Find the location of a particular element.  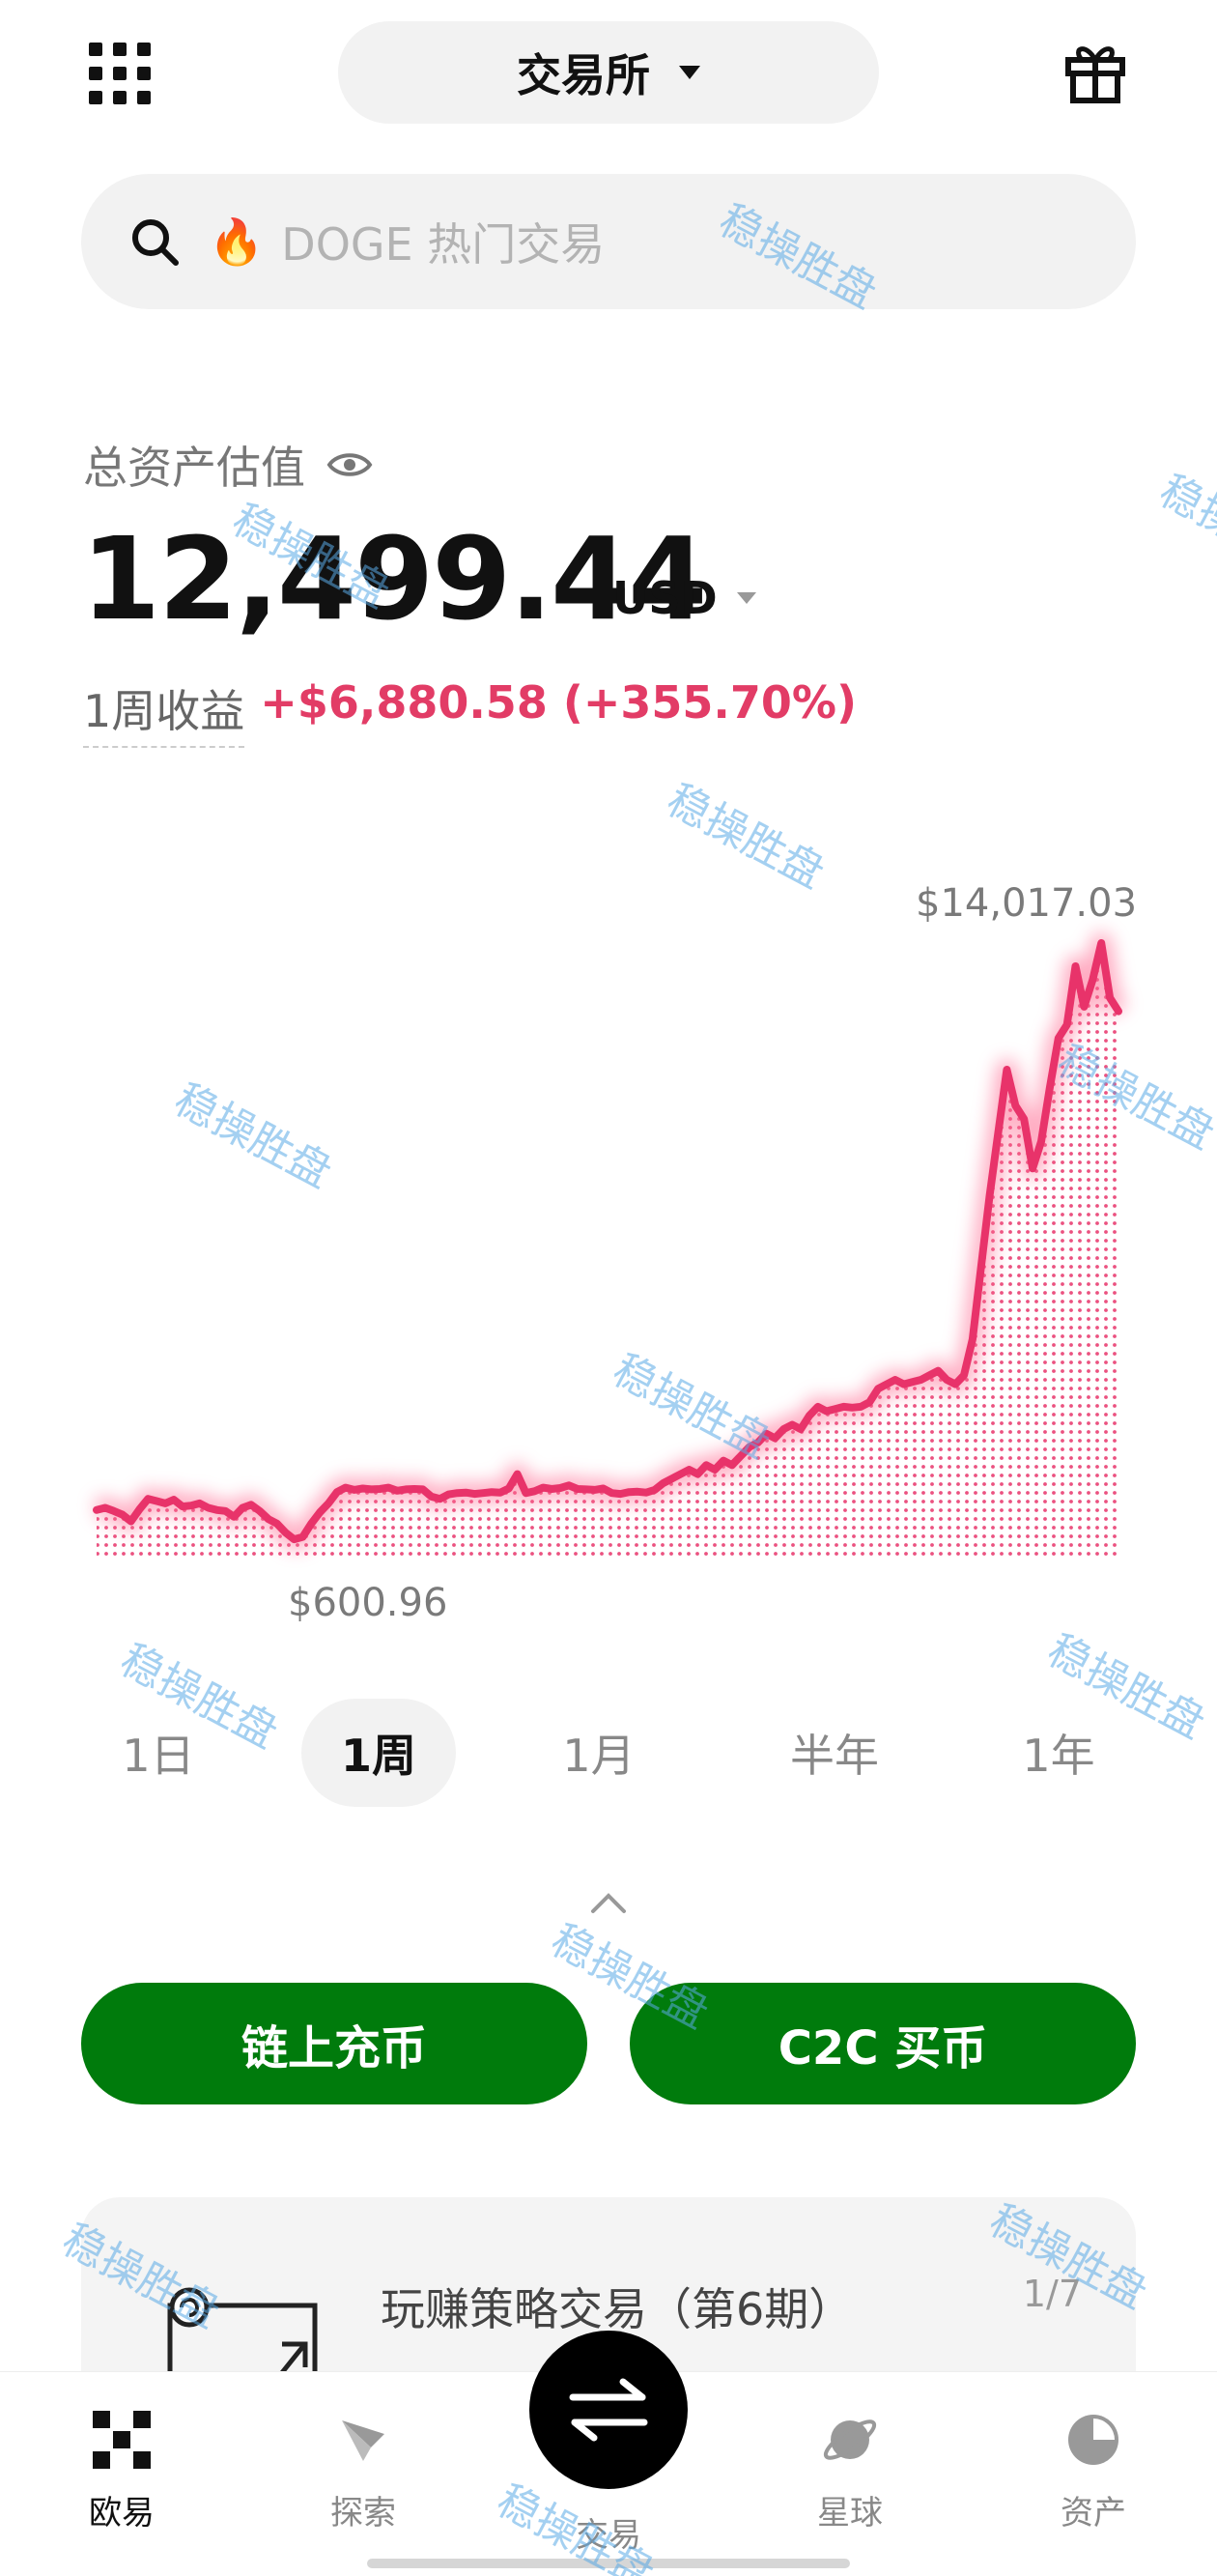

tab-1w: 1周 is located at coordinates (378, 1753).